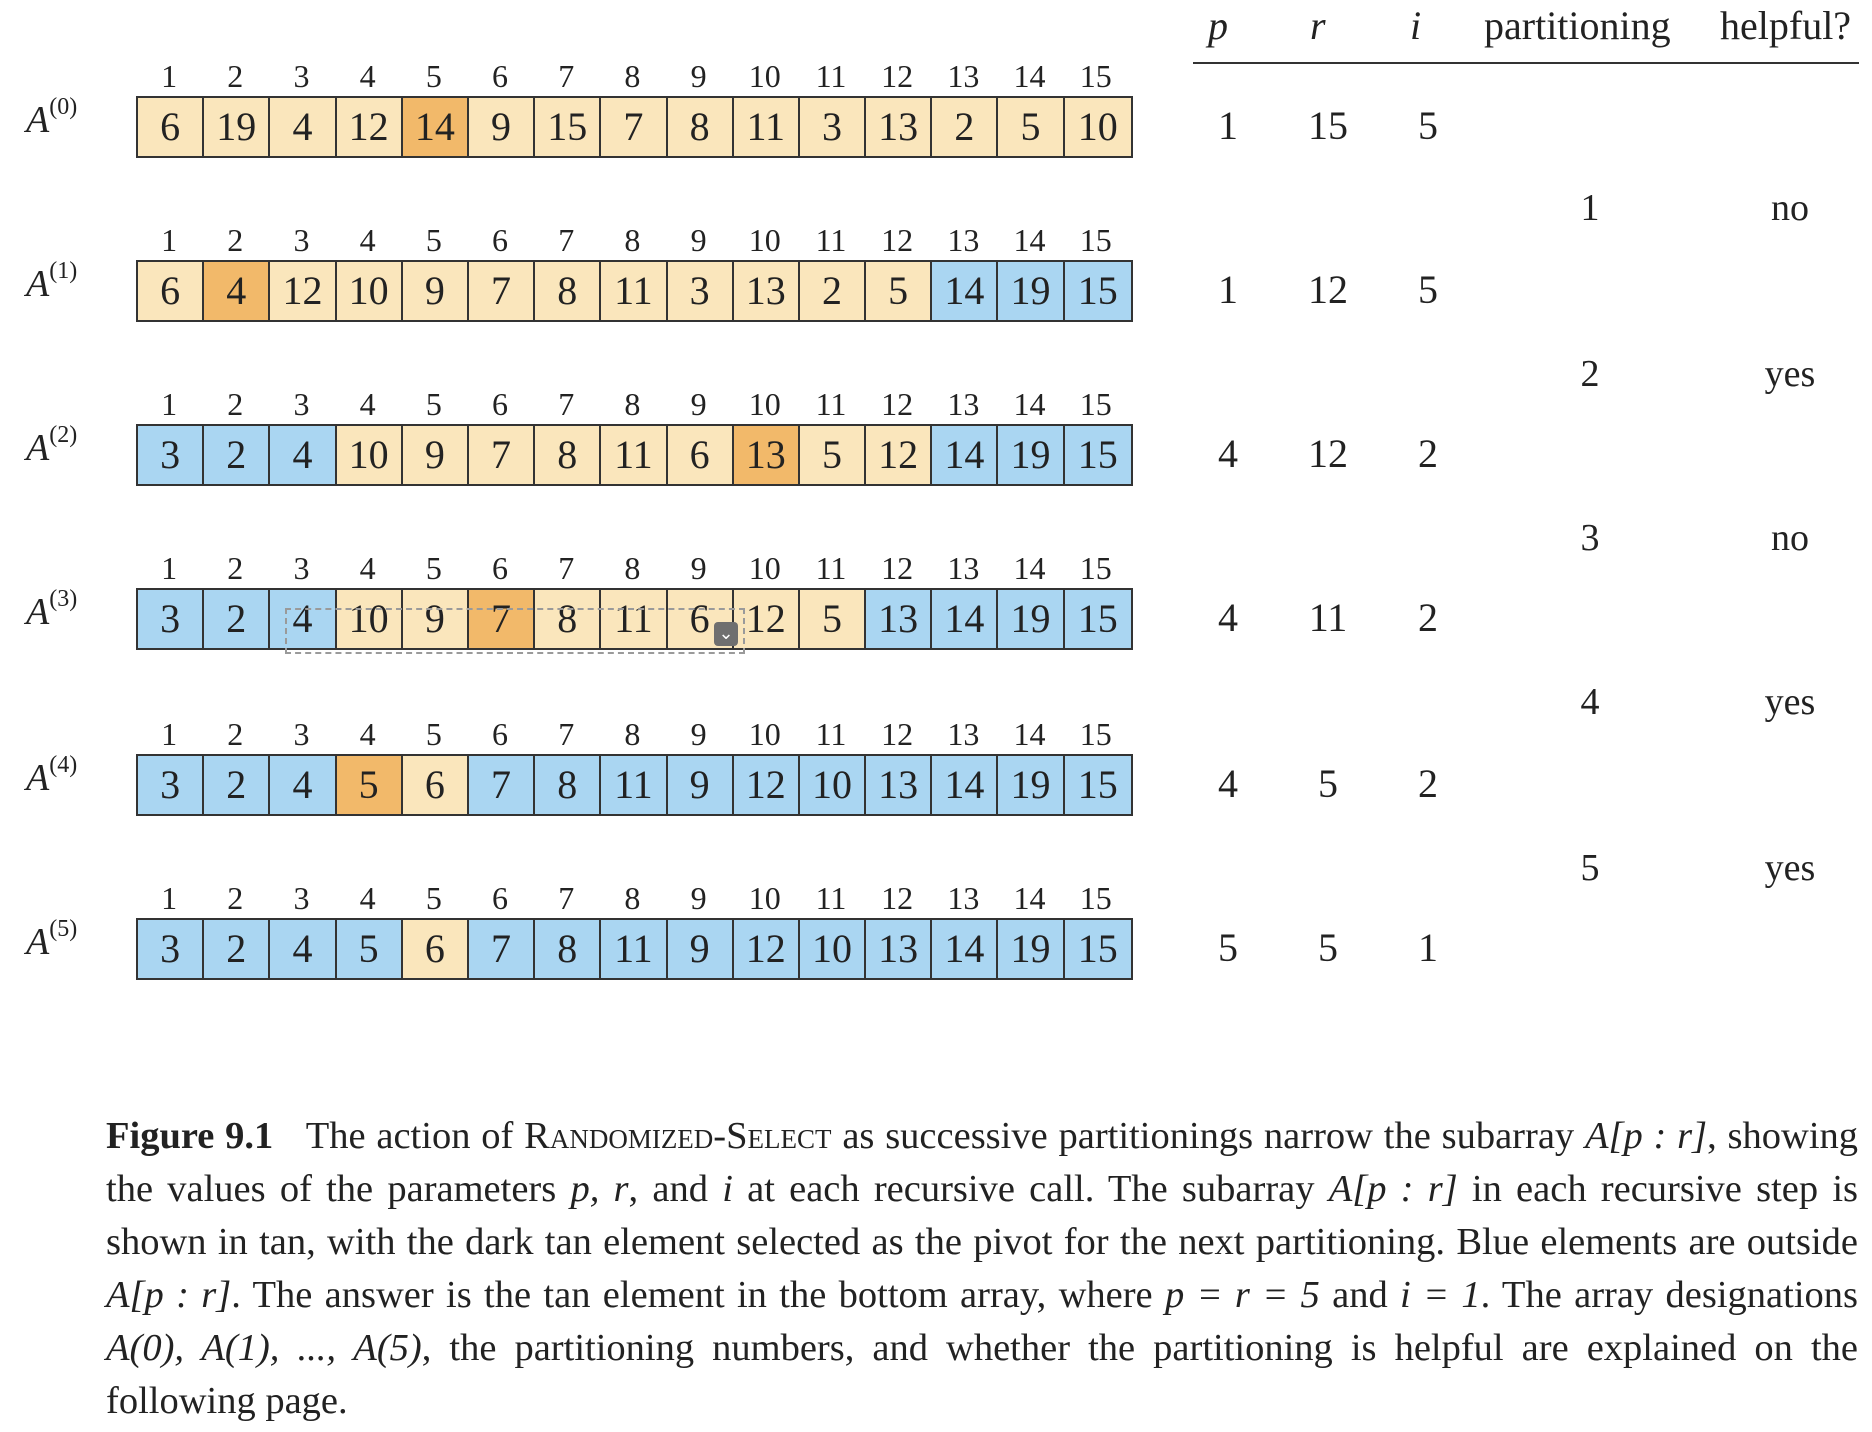 The height and width of the screenshot is (1432, 1872). What do you see at coordinates (1590, 208) in the screenshot?
I see `partitioning-number: 1` at bounding box center [1590, 208].